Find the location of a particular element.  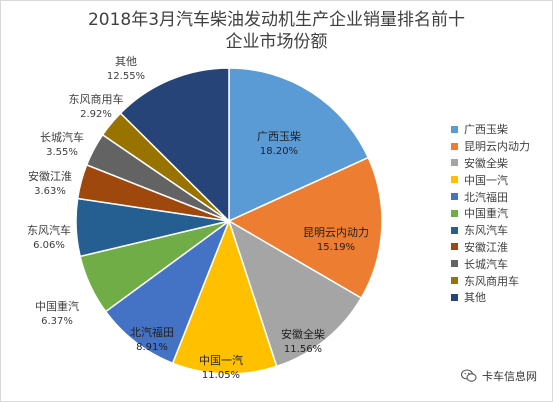

legend-item: 北汽福田 is located at coordinates (490, 196).